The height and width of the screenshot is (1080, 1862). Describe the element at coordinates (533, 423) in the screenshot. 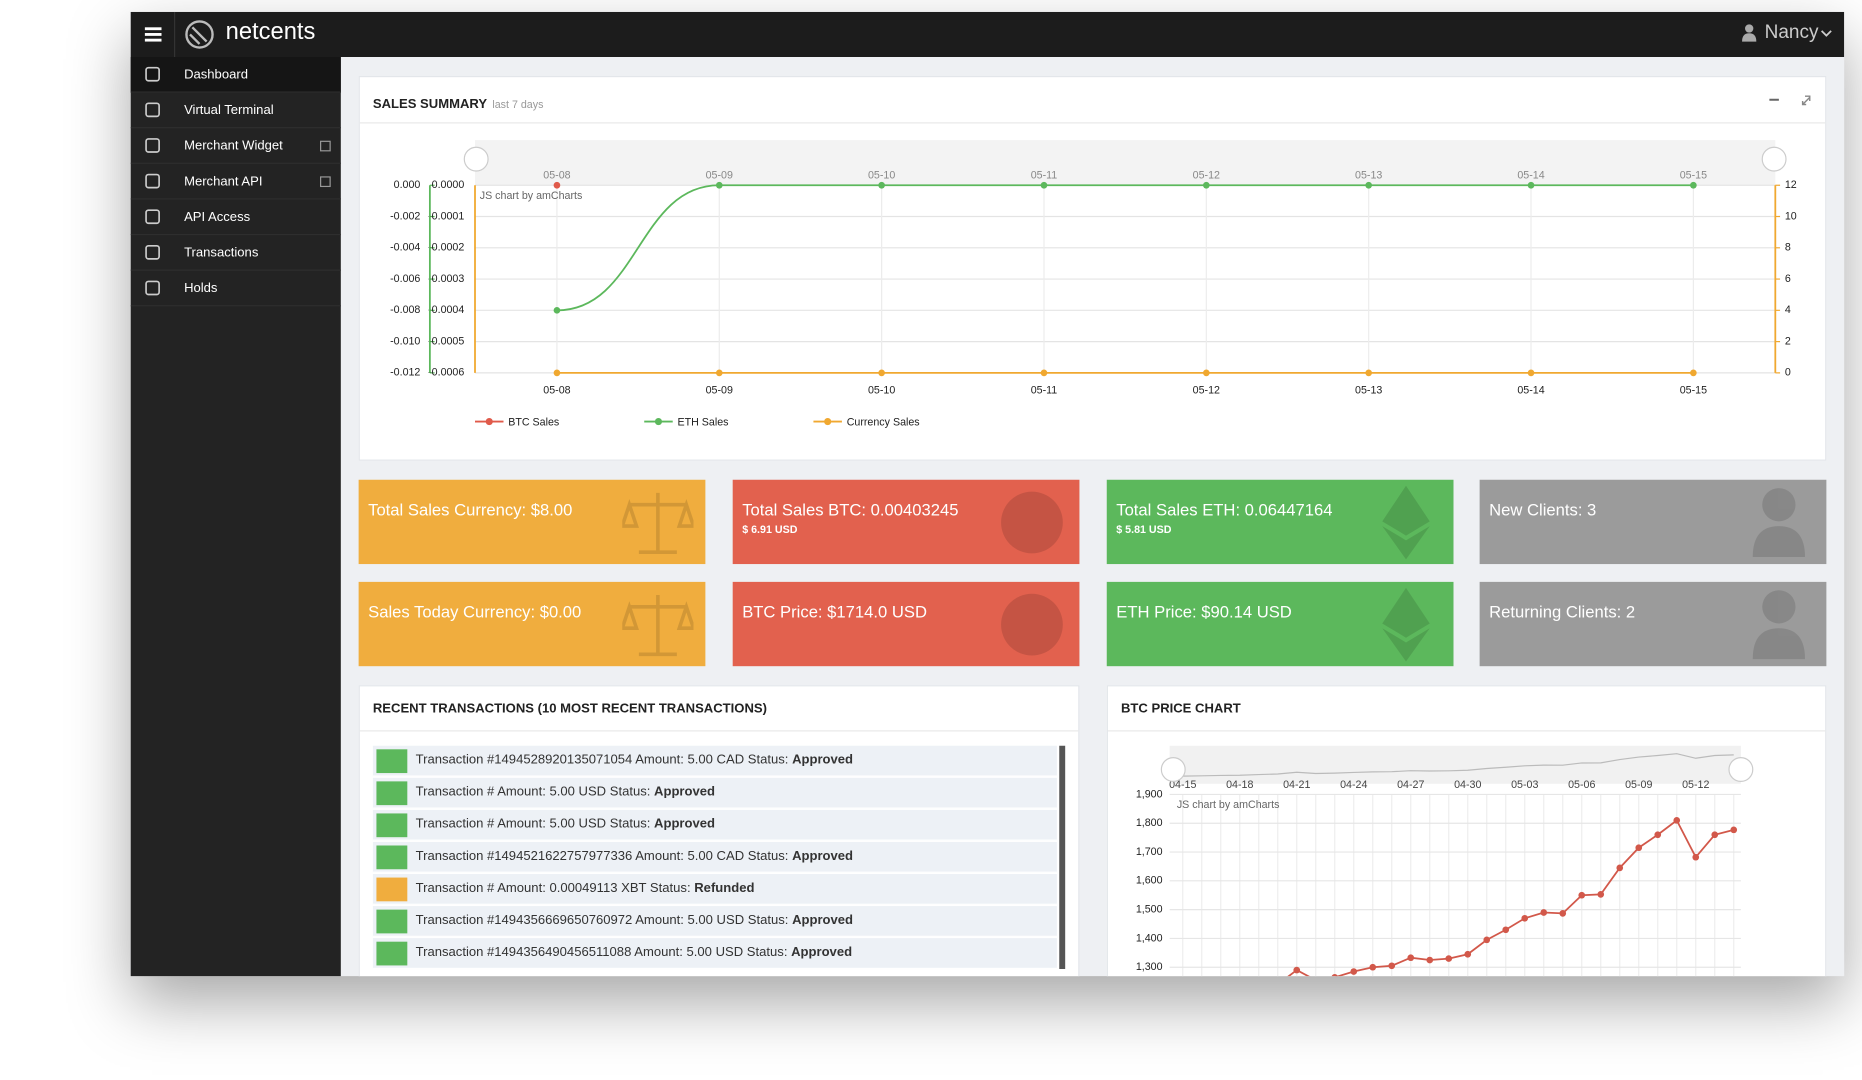

I see `legend-label: BTC Sales` at that location.